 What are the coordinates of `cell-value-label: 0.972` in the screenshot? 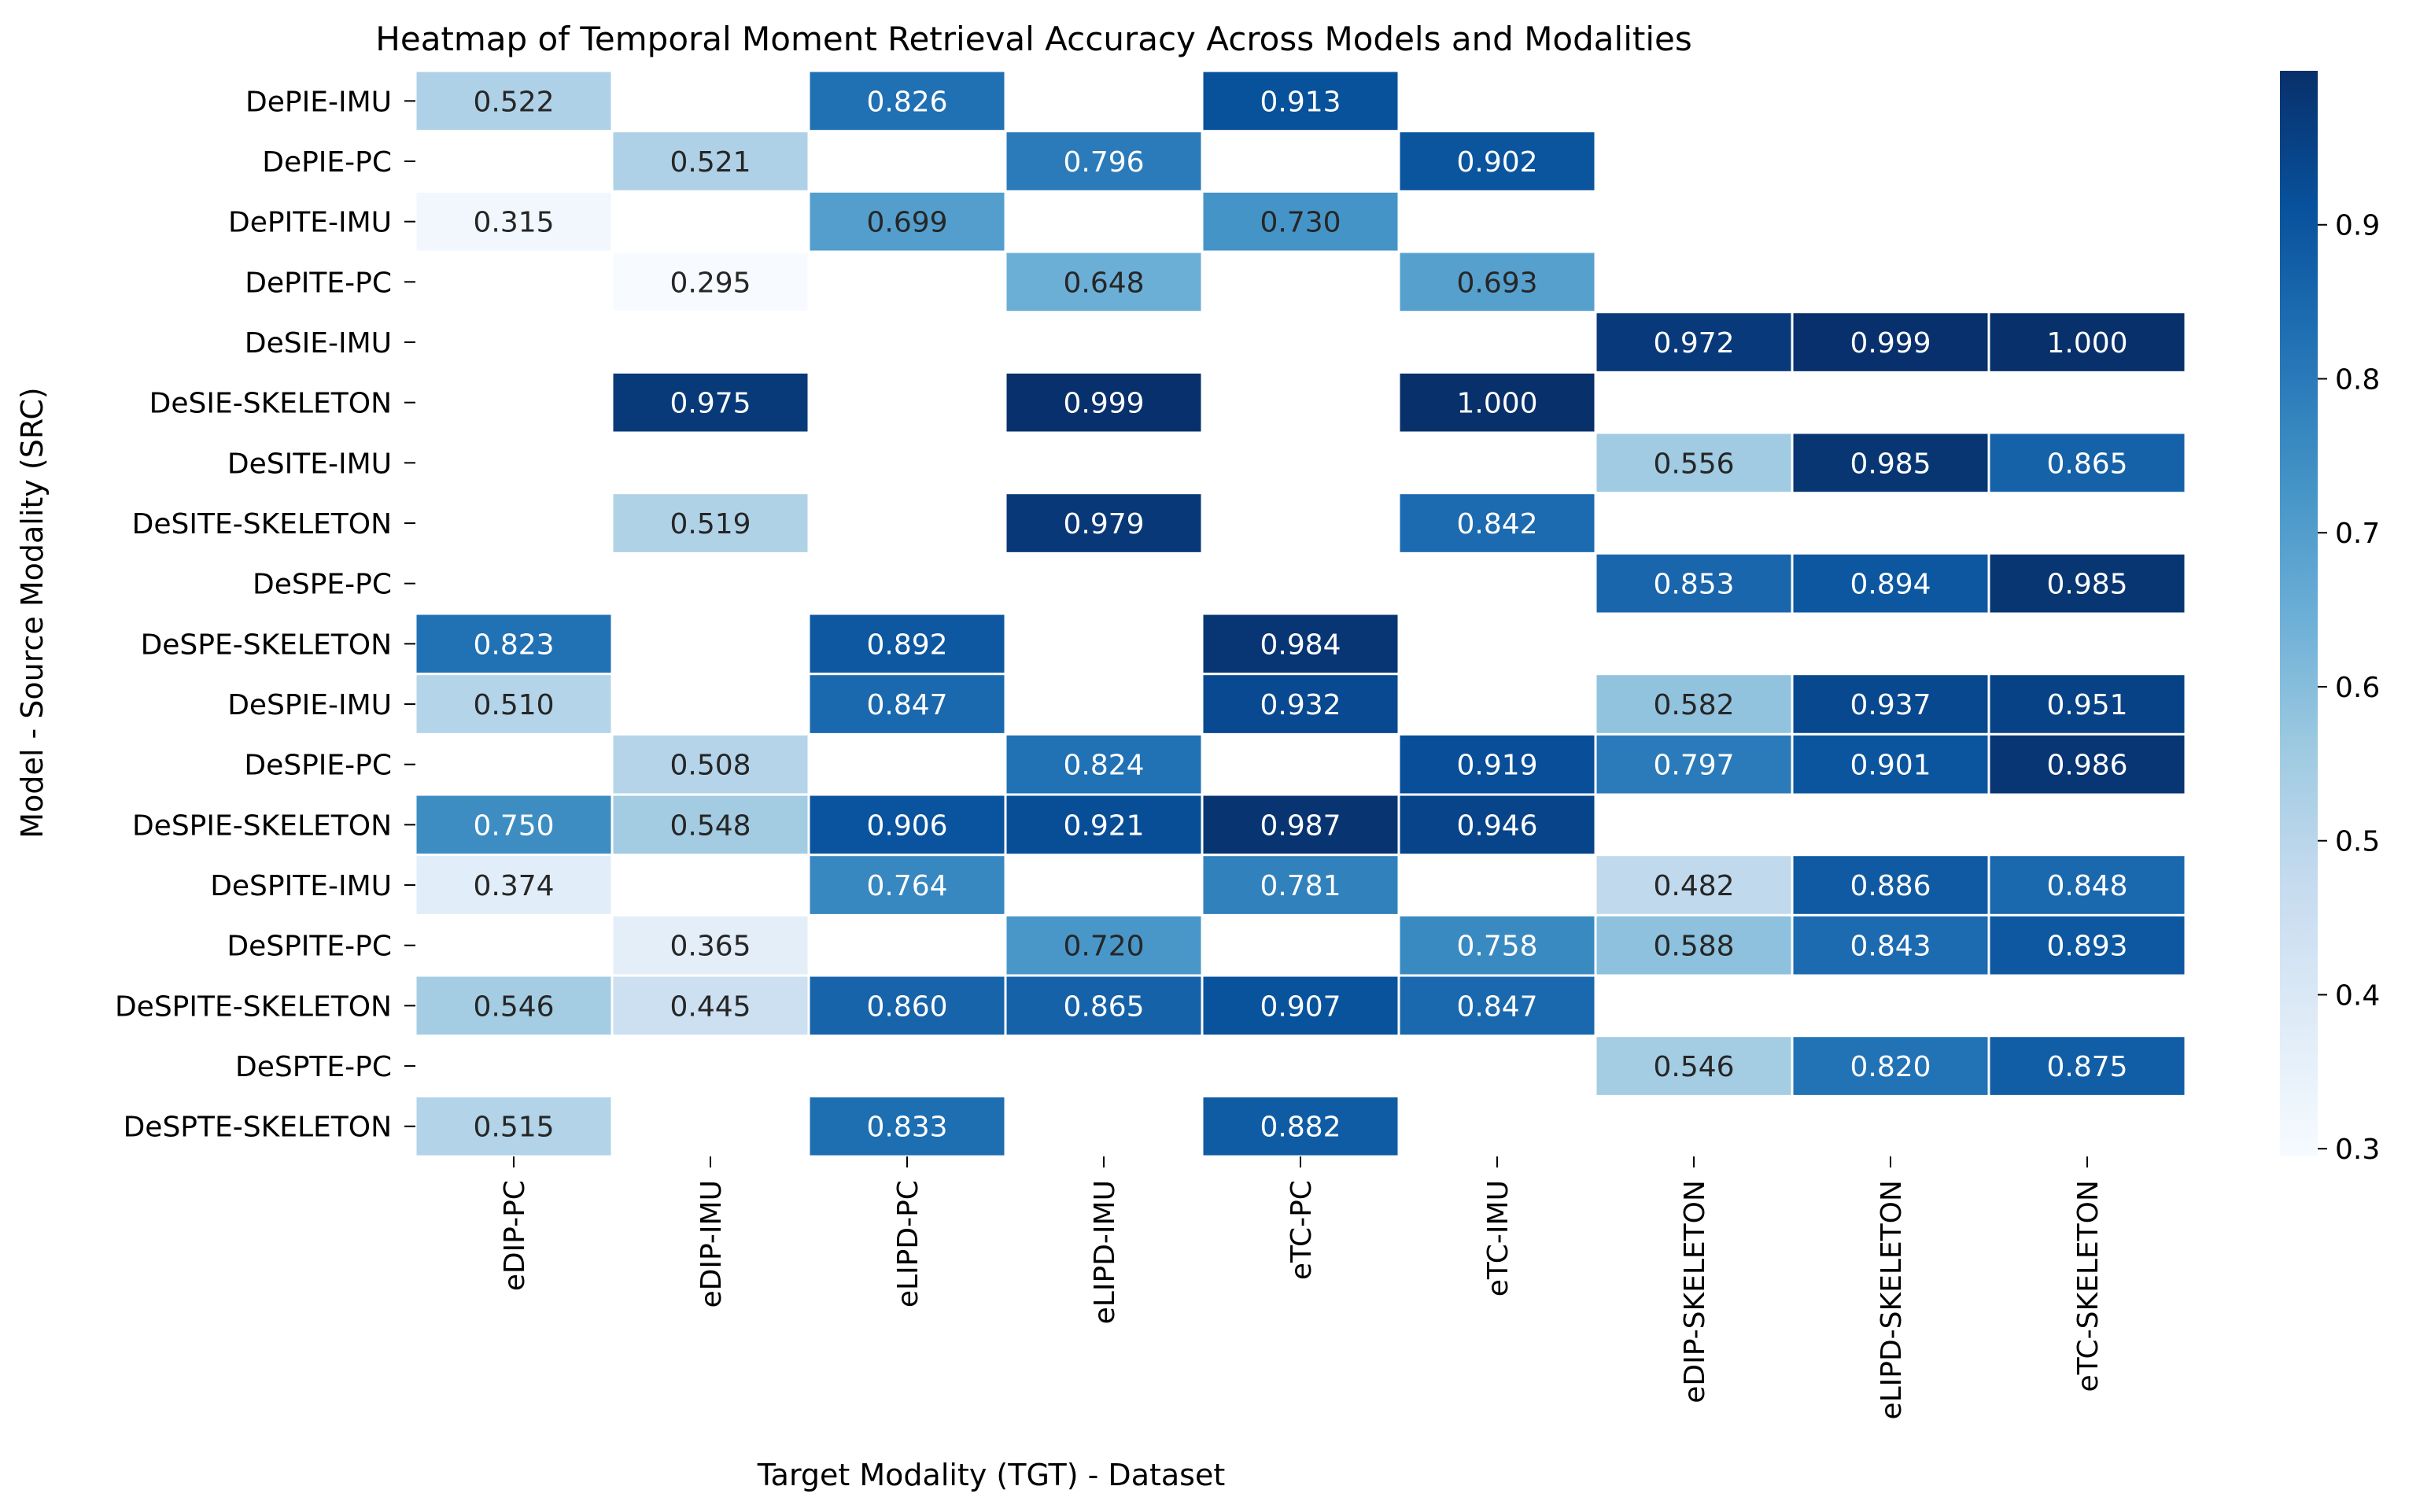 It's located at (1693, 343).